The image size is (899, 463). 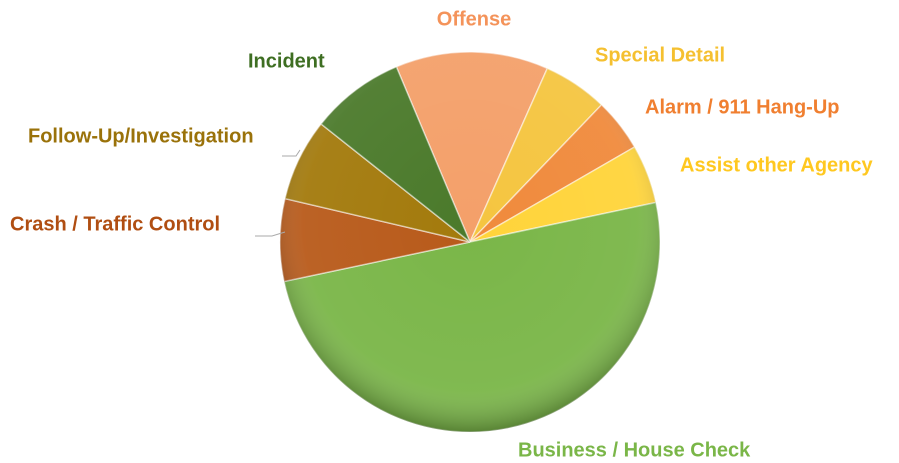 What do you see at coordinates (634, 450) in the screenshot?
I see `slice-label: Business / House Check` at bounding box center [634, 450].